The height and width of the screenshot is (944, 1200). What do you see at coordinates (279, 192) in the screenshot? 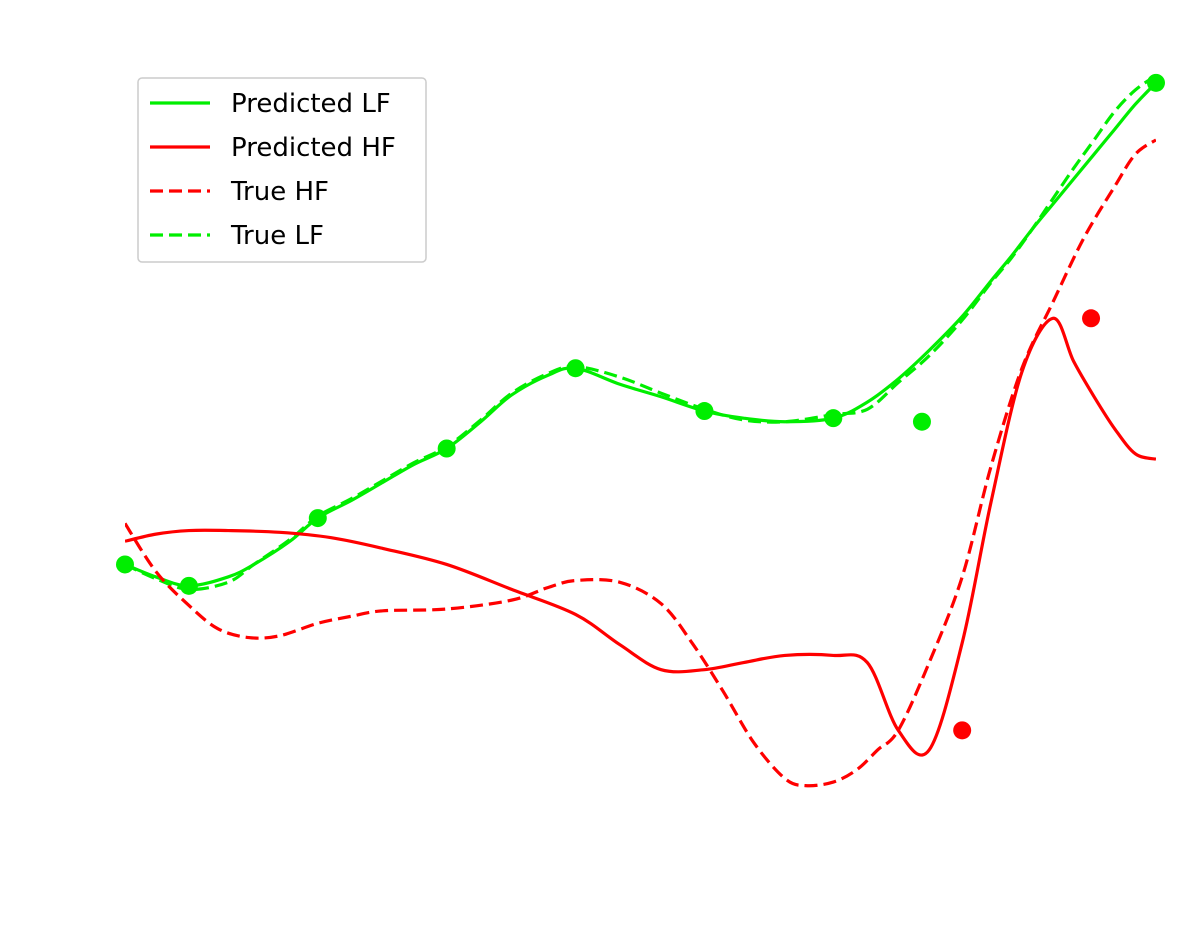
I see `legend-label-true-hf: True HF` at bounding box center [279, 192].